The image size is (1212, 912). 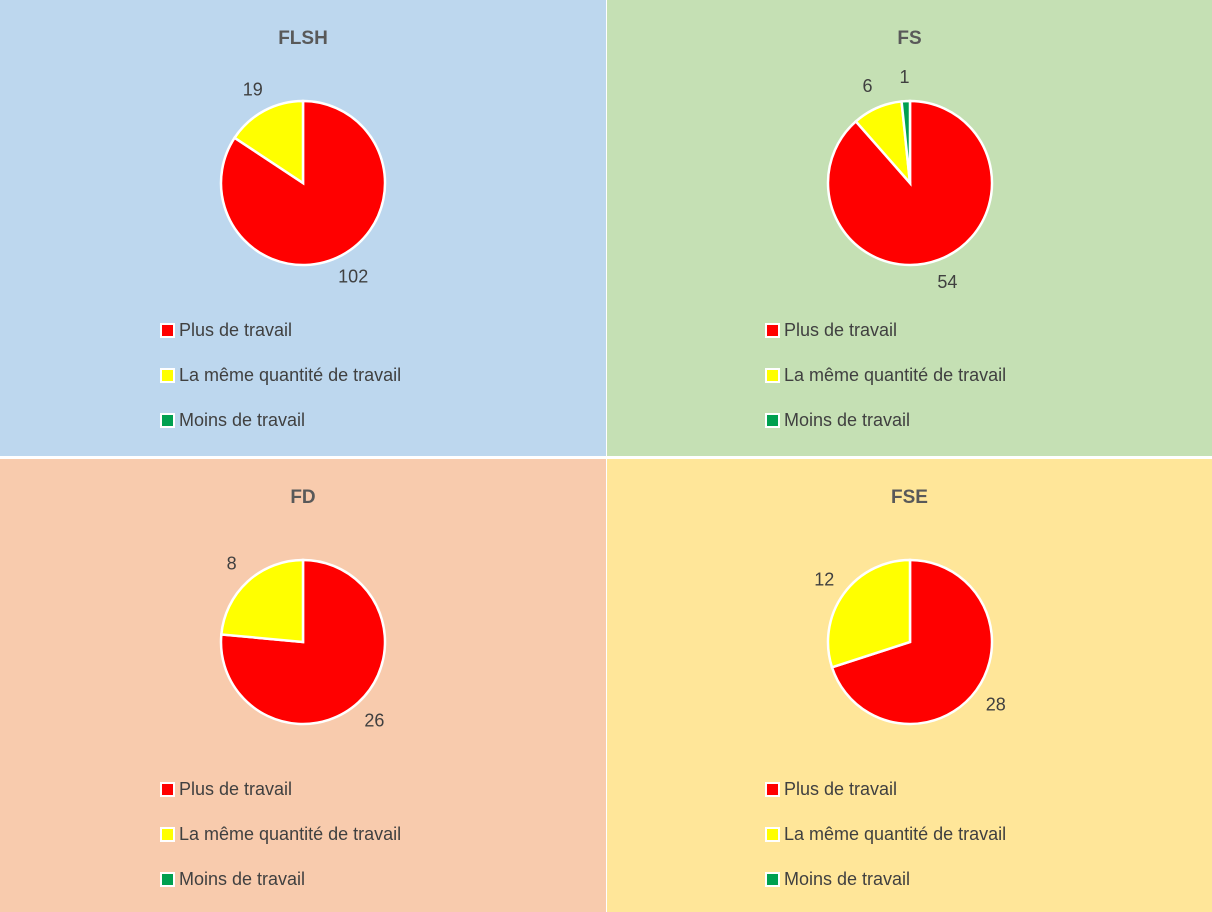 What do you see at coordinates (232, 564) in the screenshot?
I see `data-label: 8` at bounding box center [232, 564].